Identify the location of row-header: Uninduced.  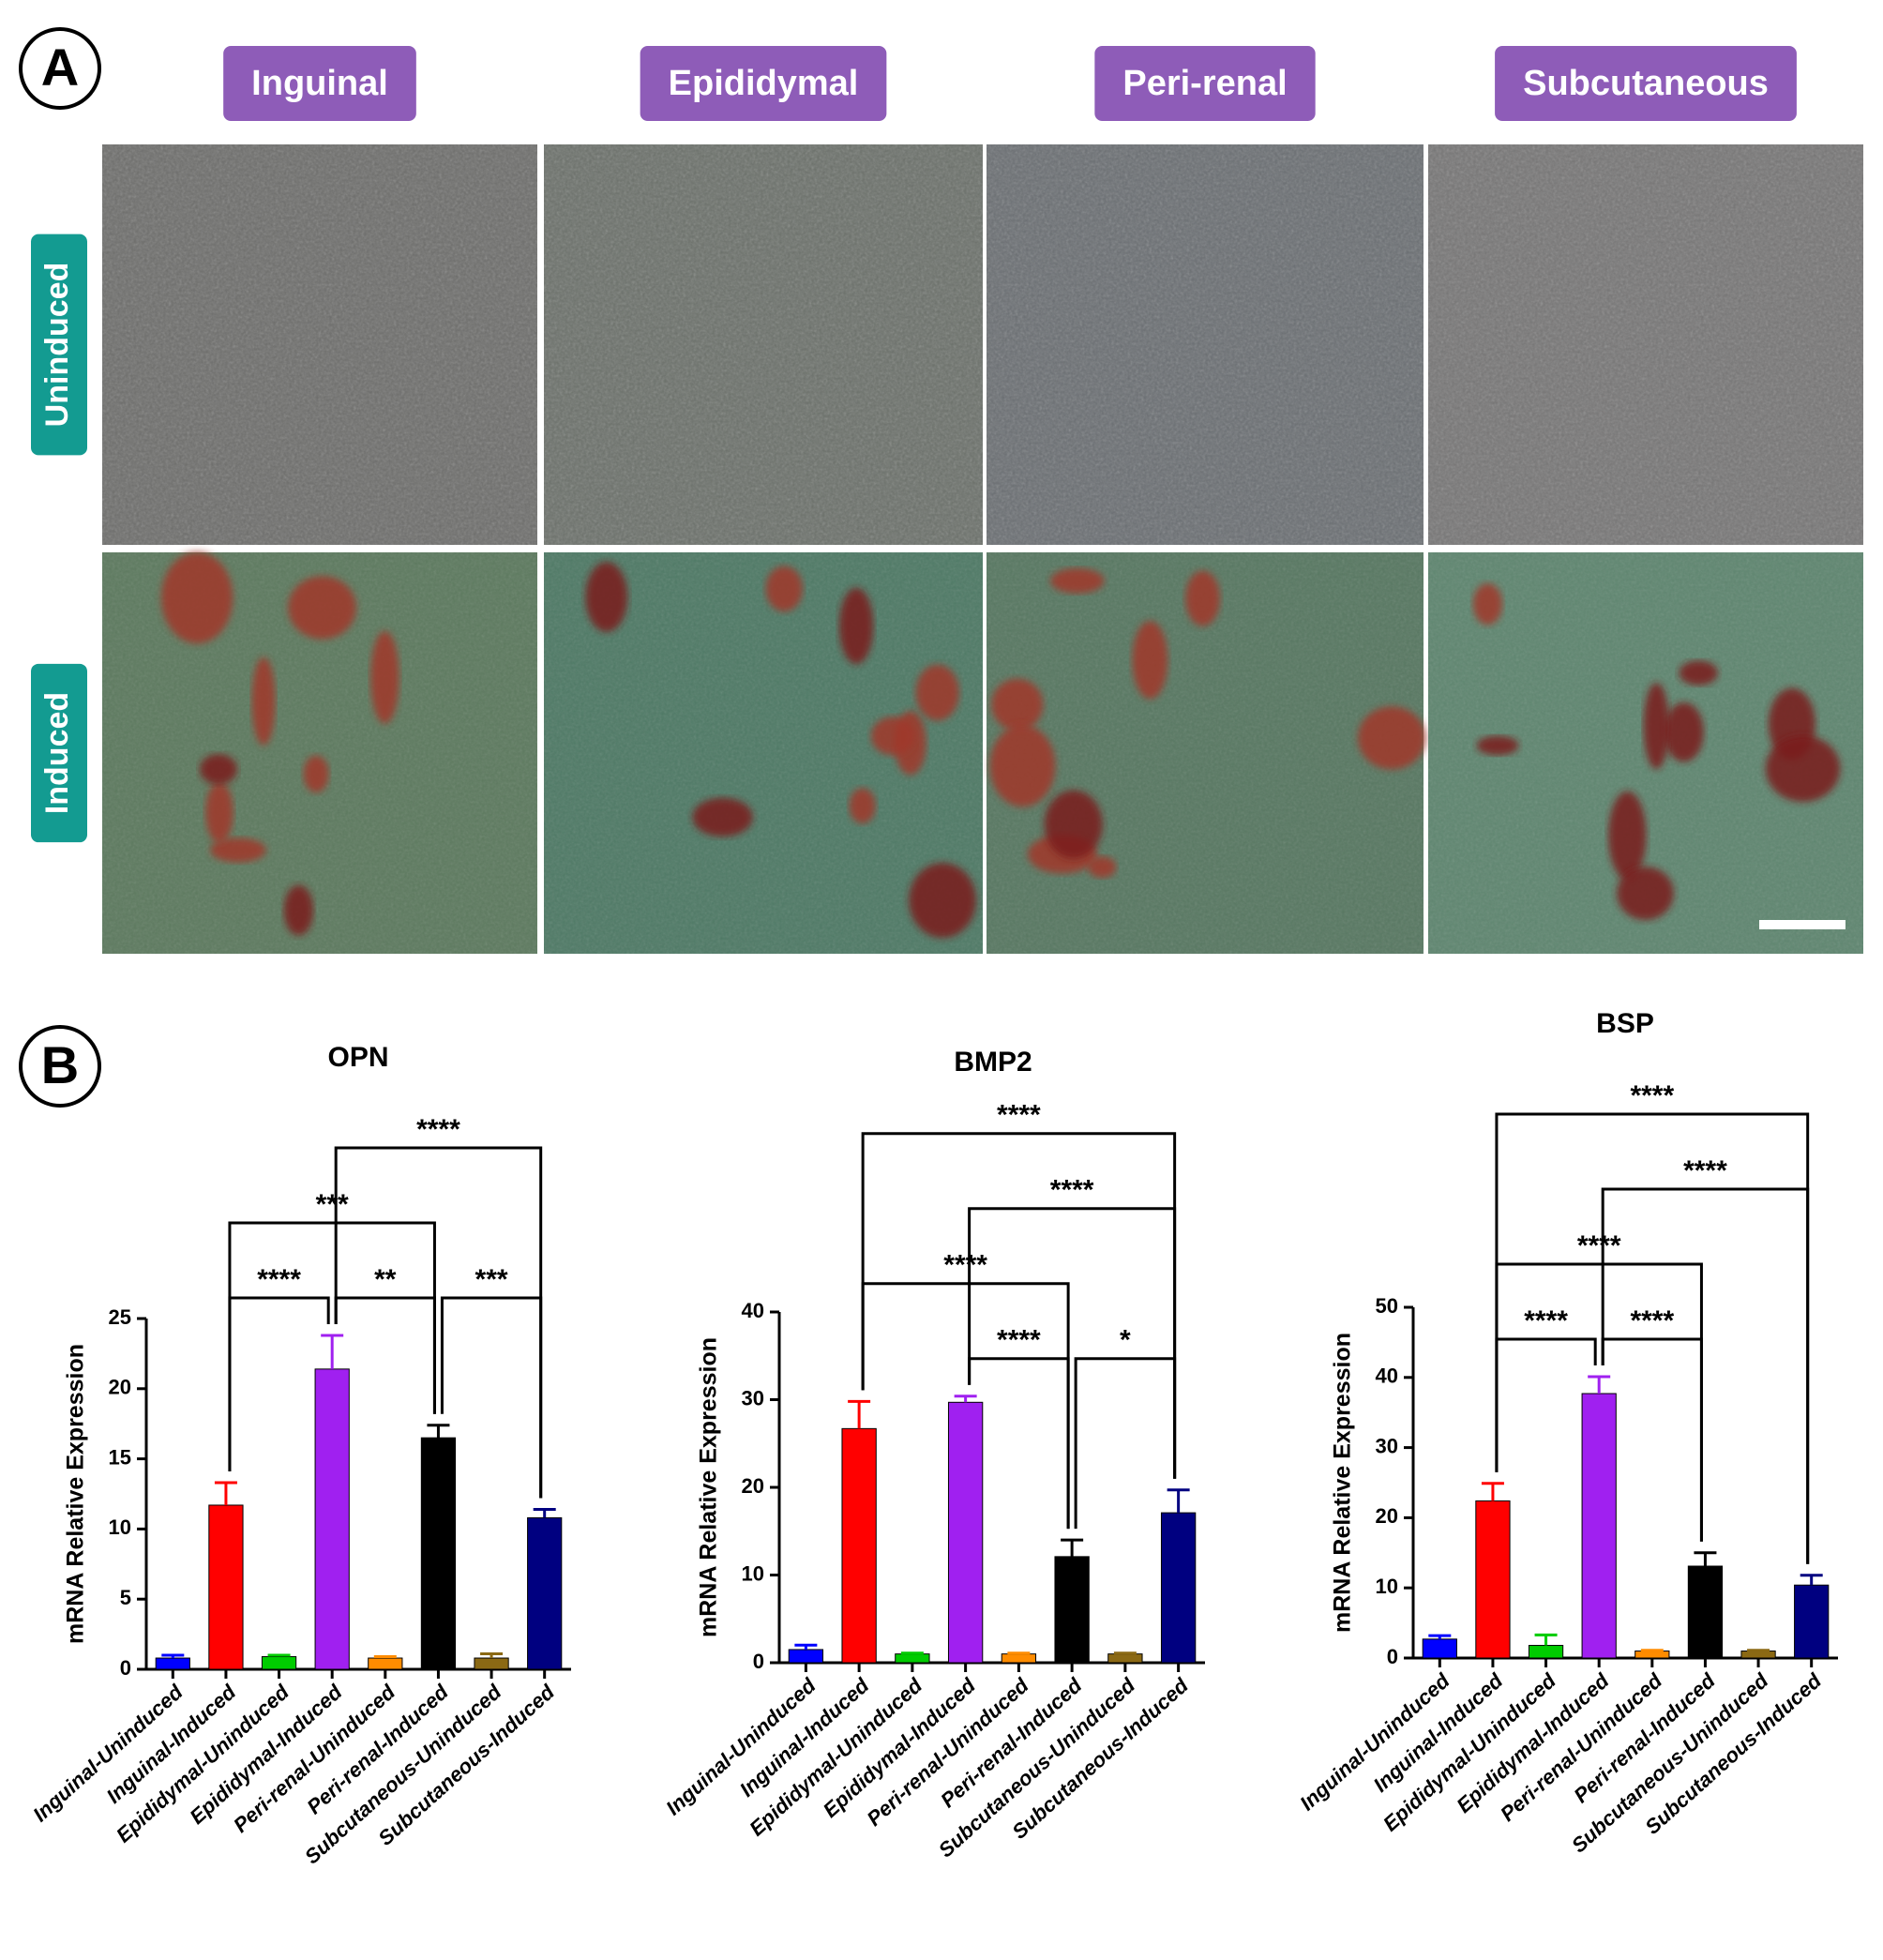
(59, 345).